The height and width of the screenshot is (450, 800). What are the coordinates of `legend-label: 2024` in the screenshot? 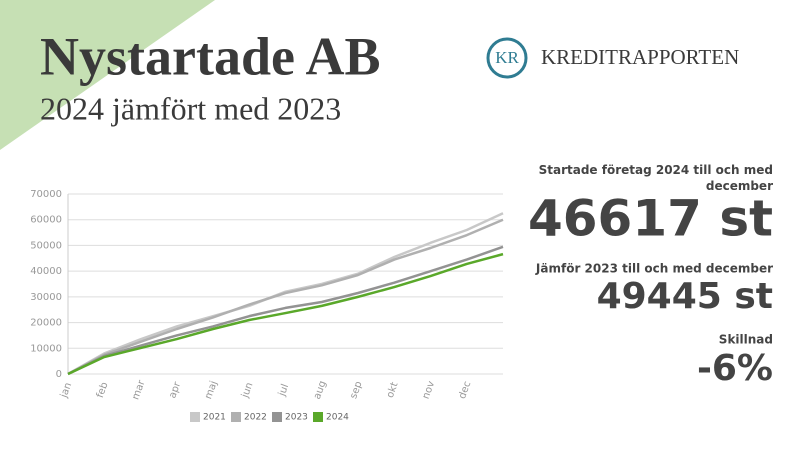 It's located at (337, 418).